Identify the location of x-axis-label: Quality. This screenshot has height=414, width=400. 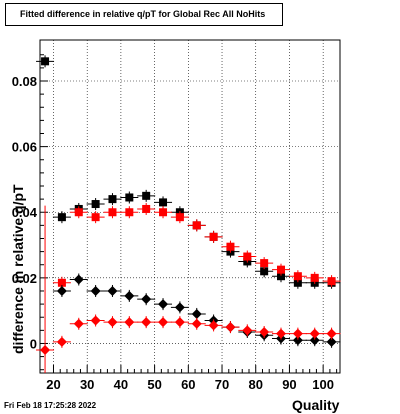
(316, 405).